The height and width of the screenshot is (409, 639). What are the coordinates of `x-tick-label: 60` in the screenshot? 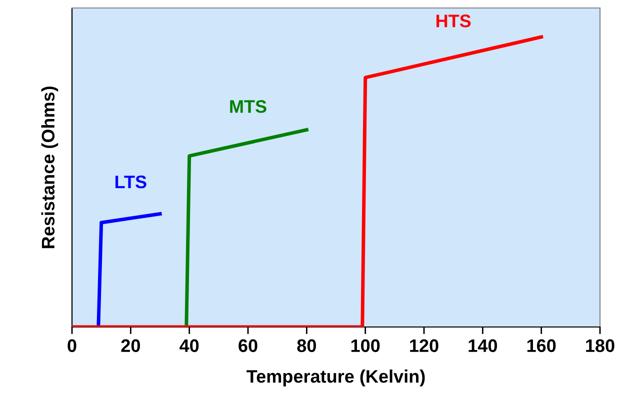 It's located at (248, 345).